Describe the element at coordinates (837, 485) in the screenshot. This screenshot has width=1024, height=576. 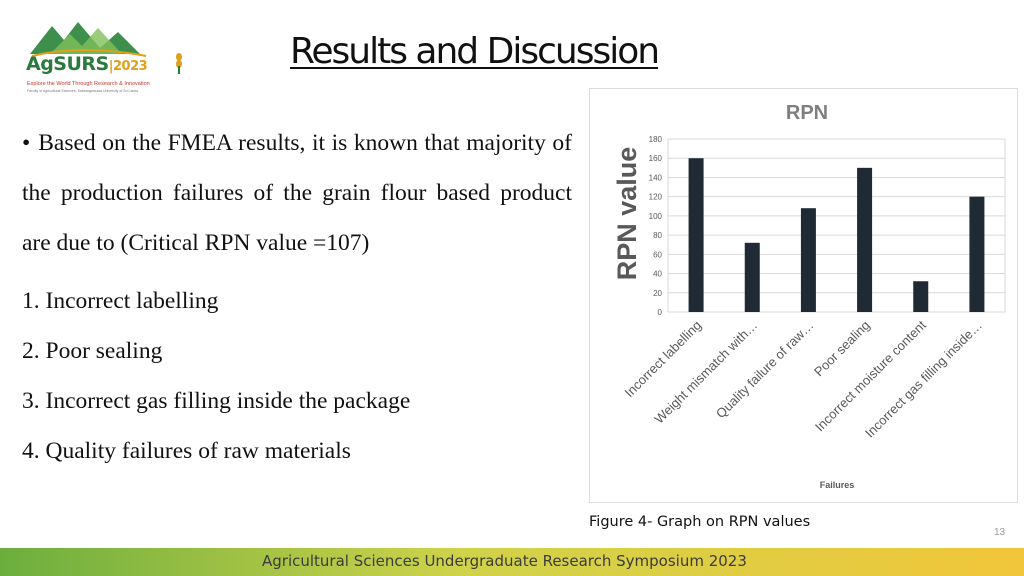
I see `x-axis-label: Failures` at that location.